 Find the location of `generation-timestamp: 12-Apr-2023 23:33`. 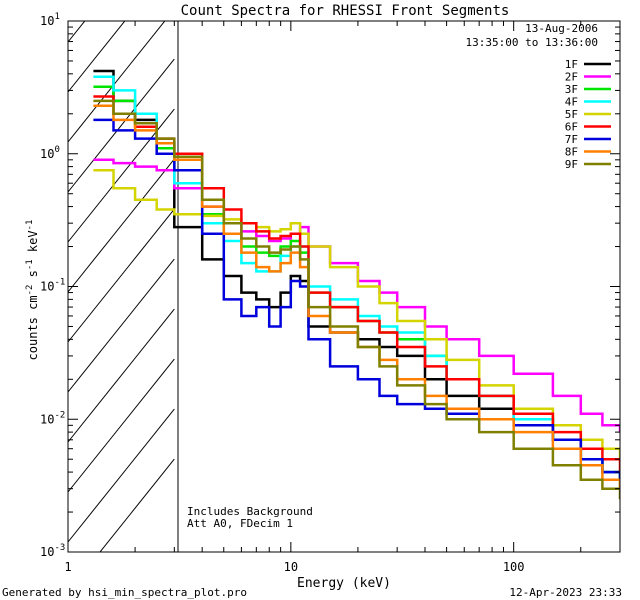

generation-timestamp: 12-Apr-2023 23:33 is located at coordinates (565, 592).